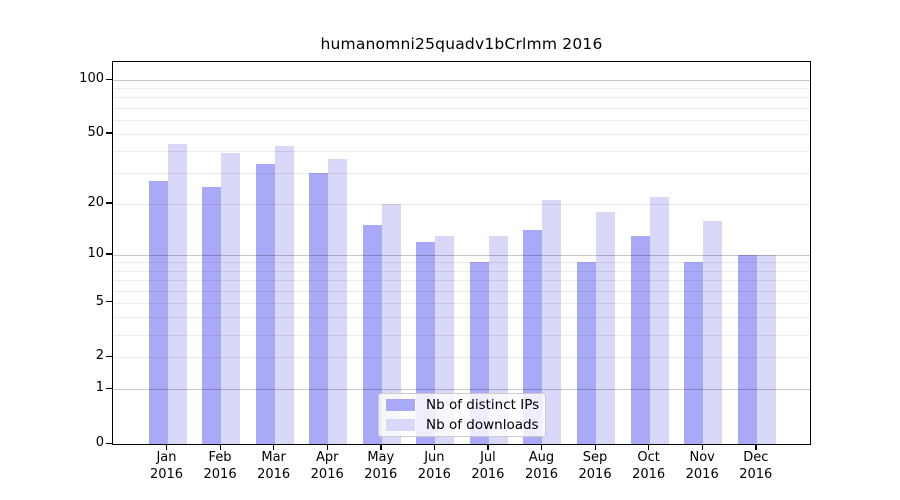  Describe the element at coordinates (95, 202) in the screenshot. I see `y-tick-label: 20` at that location.